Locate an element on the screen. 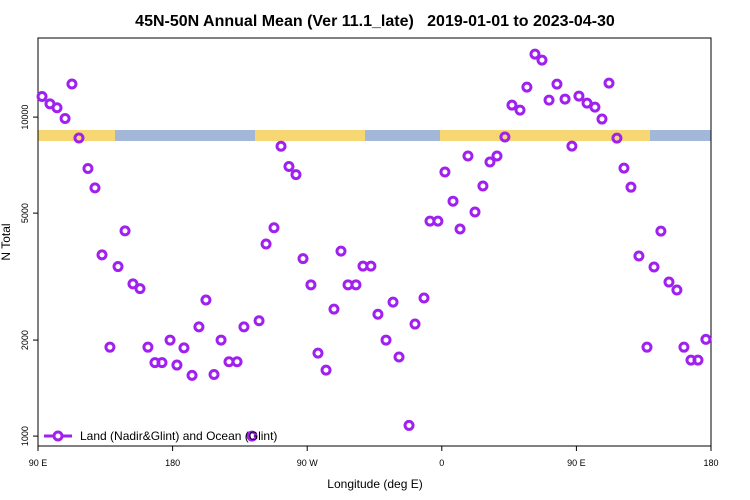 The image size is (750, 500). y-tick-label: 2000 is located at coordinates (25, 340).